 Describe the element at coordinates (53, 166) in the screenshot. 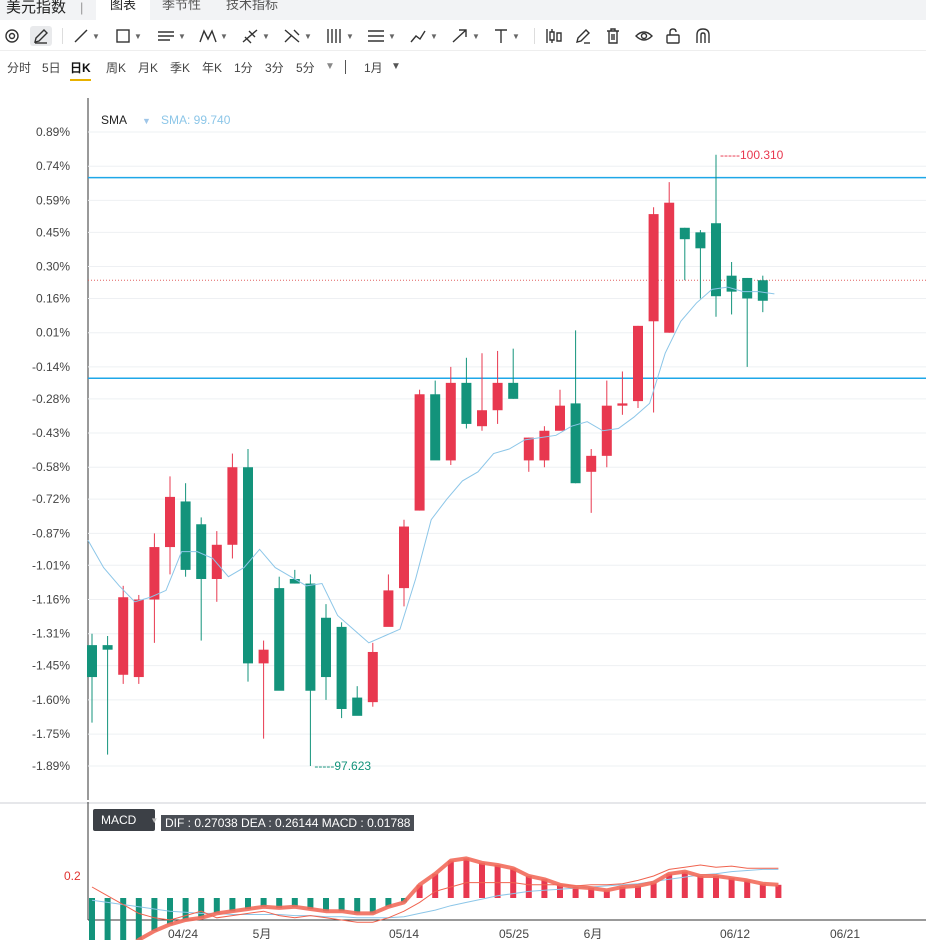

I see `y-tick-label: 0.74%` at that location.